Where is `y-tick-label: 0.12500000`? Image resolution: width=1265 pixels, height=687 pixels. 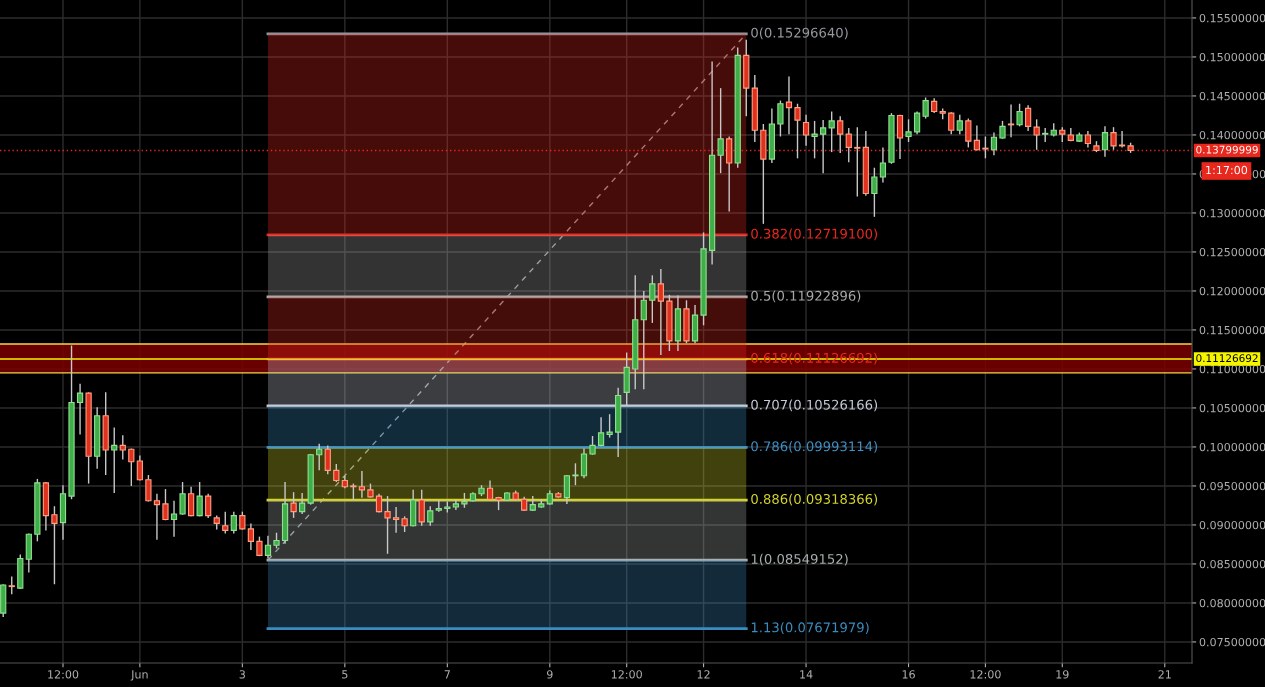 y-tick-label: 0.12500000 is located at coordinates (1232, 252).